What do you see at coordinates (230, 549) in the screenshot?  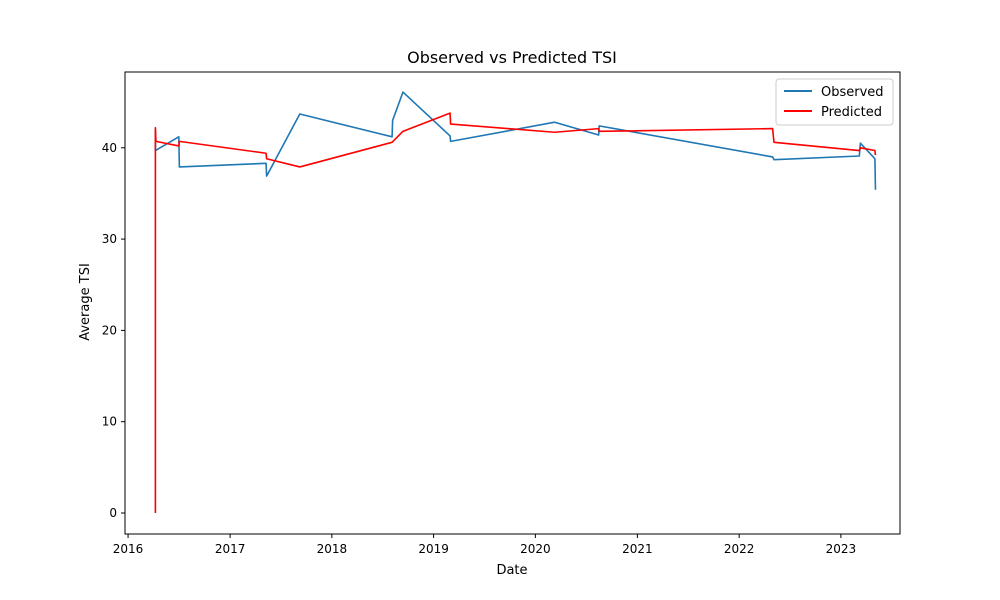 I see `x-tick-label: 2017` at bounding box center [230, 549].